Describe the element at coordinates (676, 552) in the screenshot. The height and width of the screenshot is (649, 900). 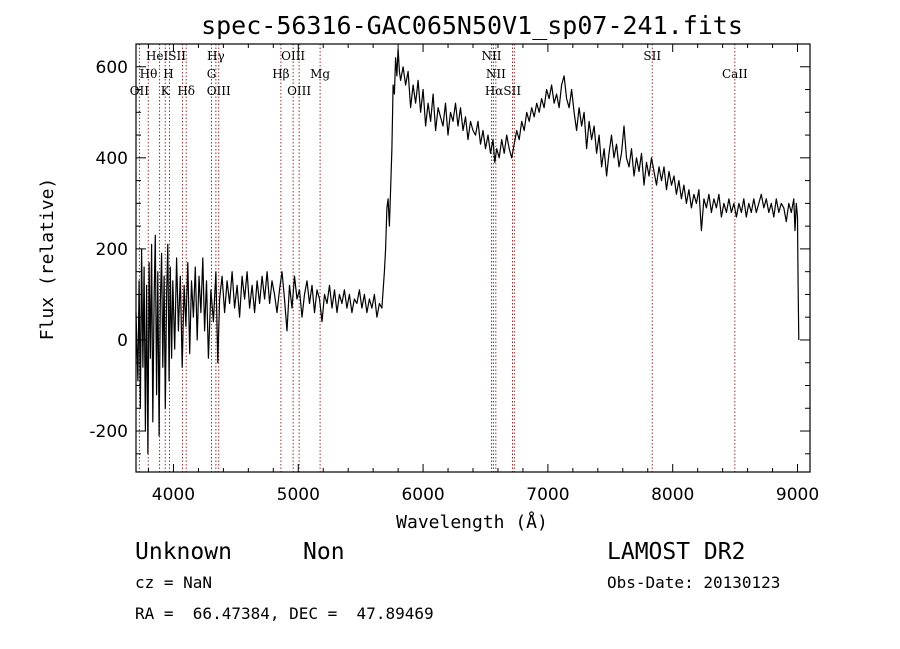
I see `survey-name: LAMOST DR2` at that location.